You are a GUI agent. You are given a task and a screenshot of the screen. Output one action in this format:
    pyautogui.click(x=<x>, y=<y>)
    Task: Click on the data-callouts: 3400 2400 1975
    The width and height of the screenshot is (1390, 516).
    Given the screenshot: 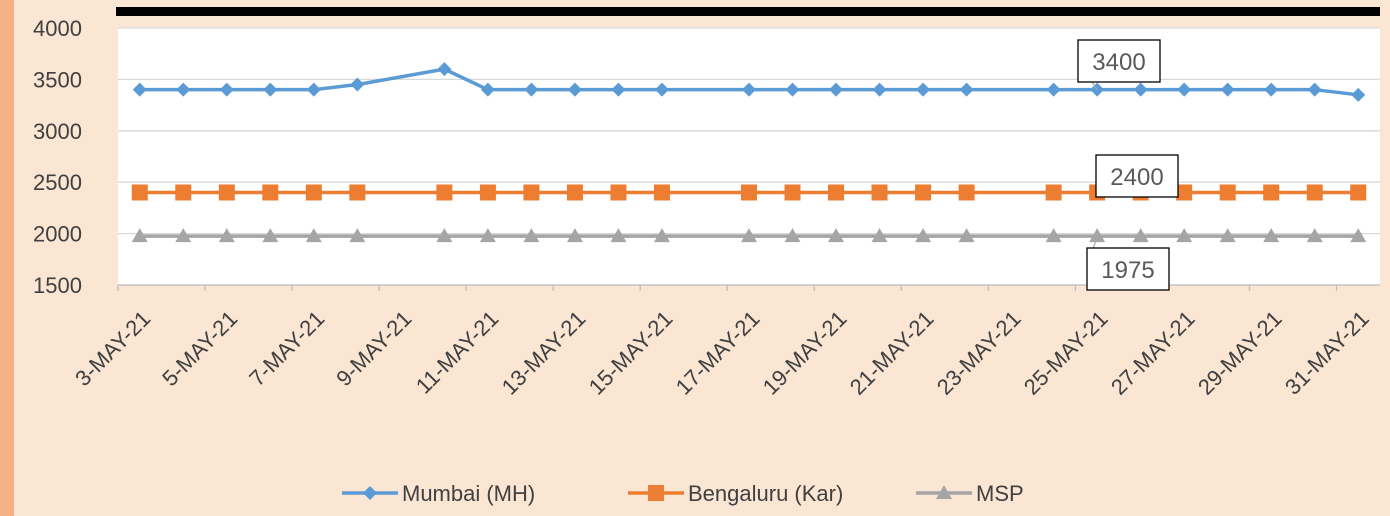 What is the action you would take?
    pyautogui.click(x=1128, y=165)
    